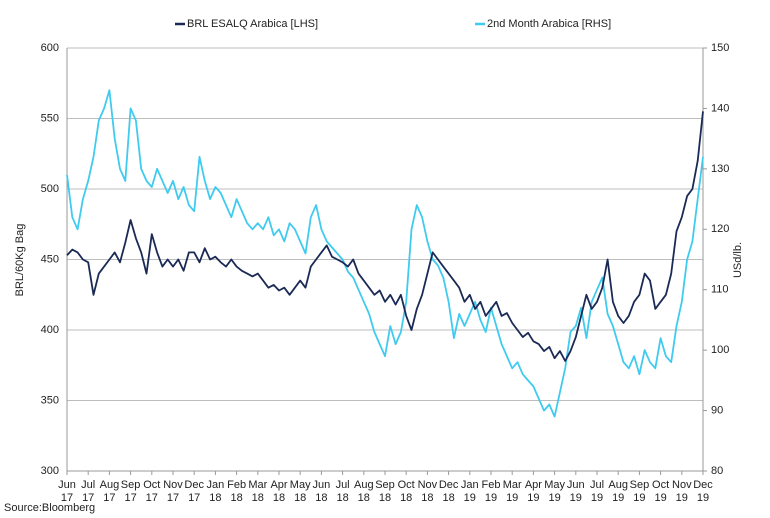 This screenshot has height=518, width=770. What do you see at coordinates (216, 491) in the screenshot?
I see `x-tick-label: Jan 18` at bounding box center [216, 491].